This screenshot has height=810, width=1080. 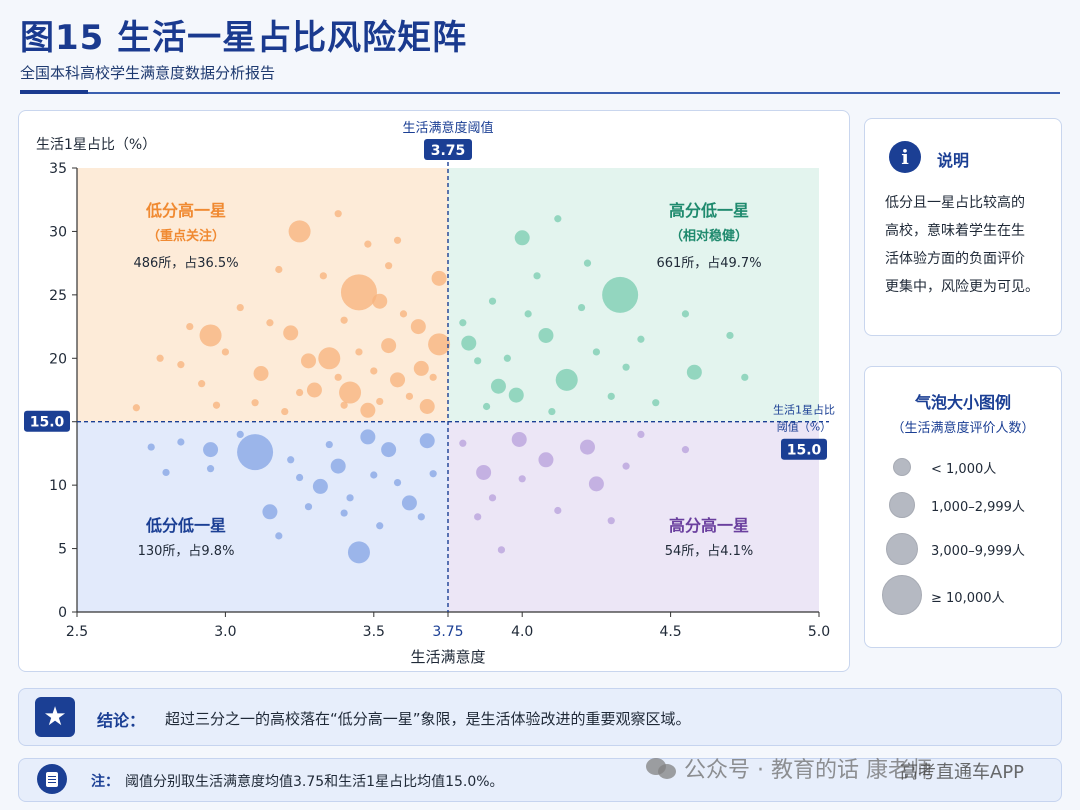 What do you see at coordinates (52, 779) in the screenshot?
I see `document-icon` at bounding box center [52, 779].